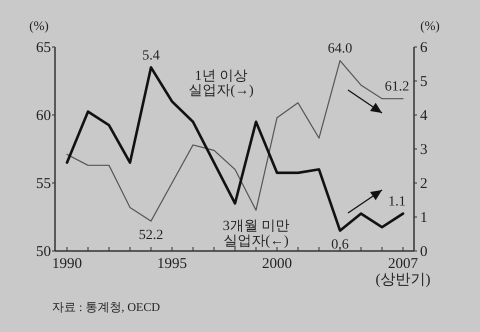 Image resolution: width=480 pixels, height=332 pixels. Describe the element at coordinates (221, 84) in the screenshot. I see `series-label: 1년 이상 실업자(→)` at that location.